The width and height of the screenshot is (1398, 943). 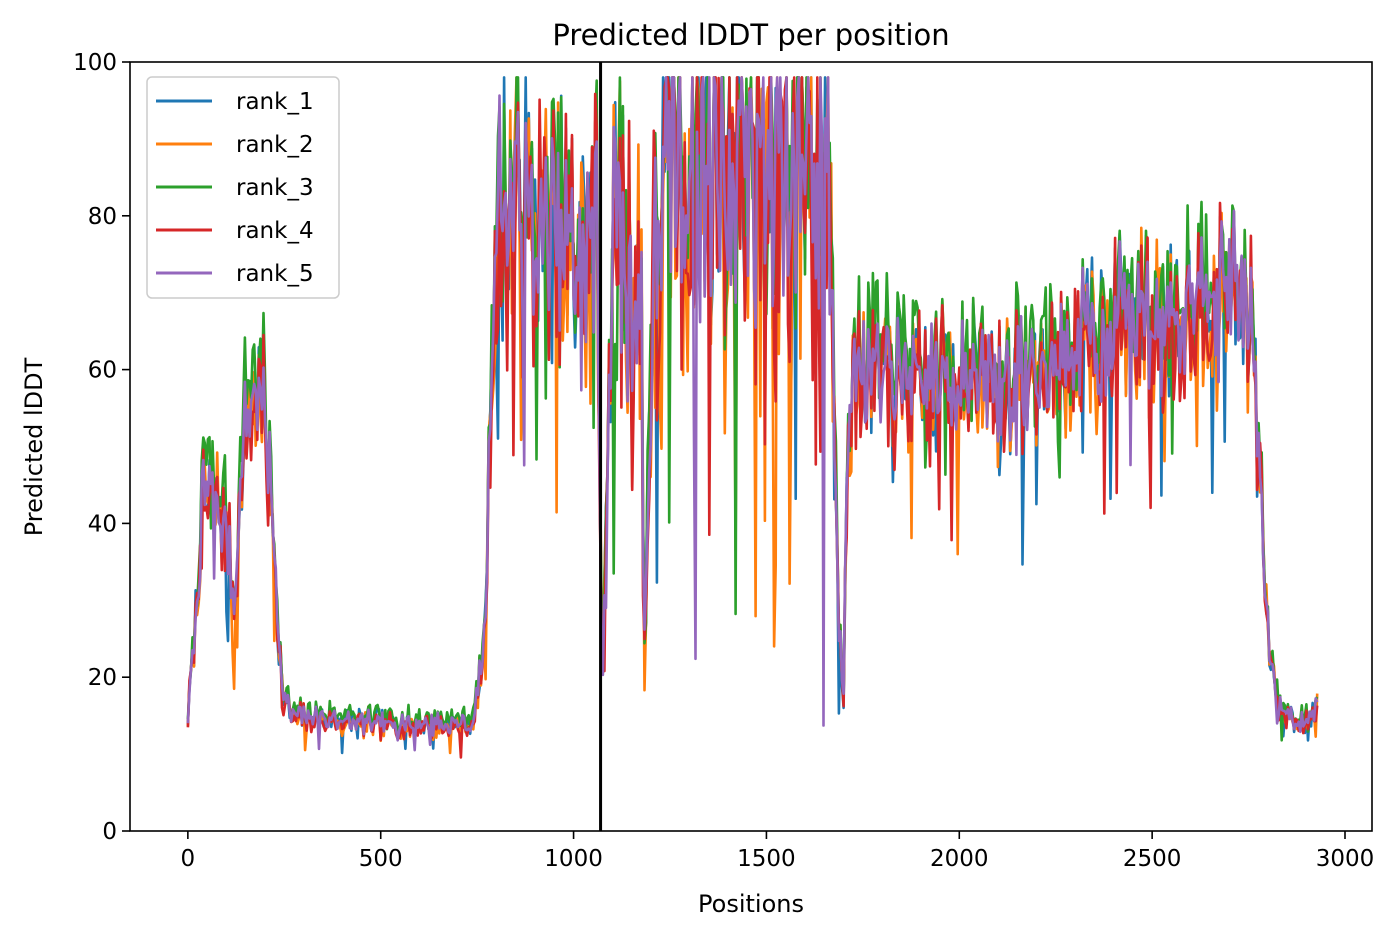 I want to click on y-axis-label: Predicted lDDT, so click(x=34, y=446).